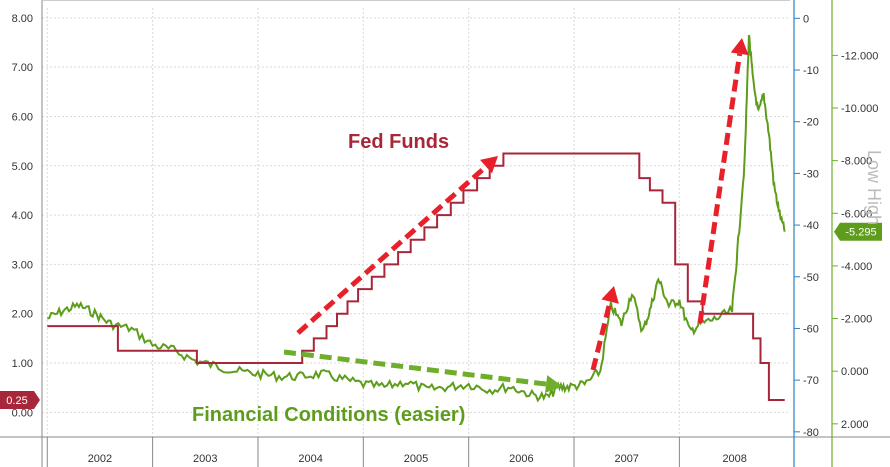 The height and width of the screenshot is (467, 890). I want to click on mid-tick-label: -10, so click(811, 71).